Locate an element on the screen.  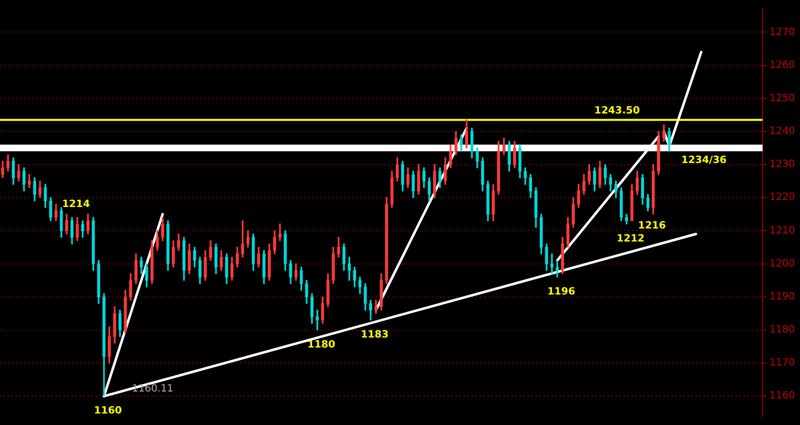
annotation: 1196 is located at coordinates (561, 292).